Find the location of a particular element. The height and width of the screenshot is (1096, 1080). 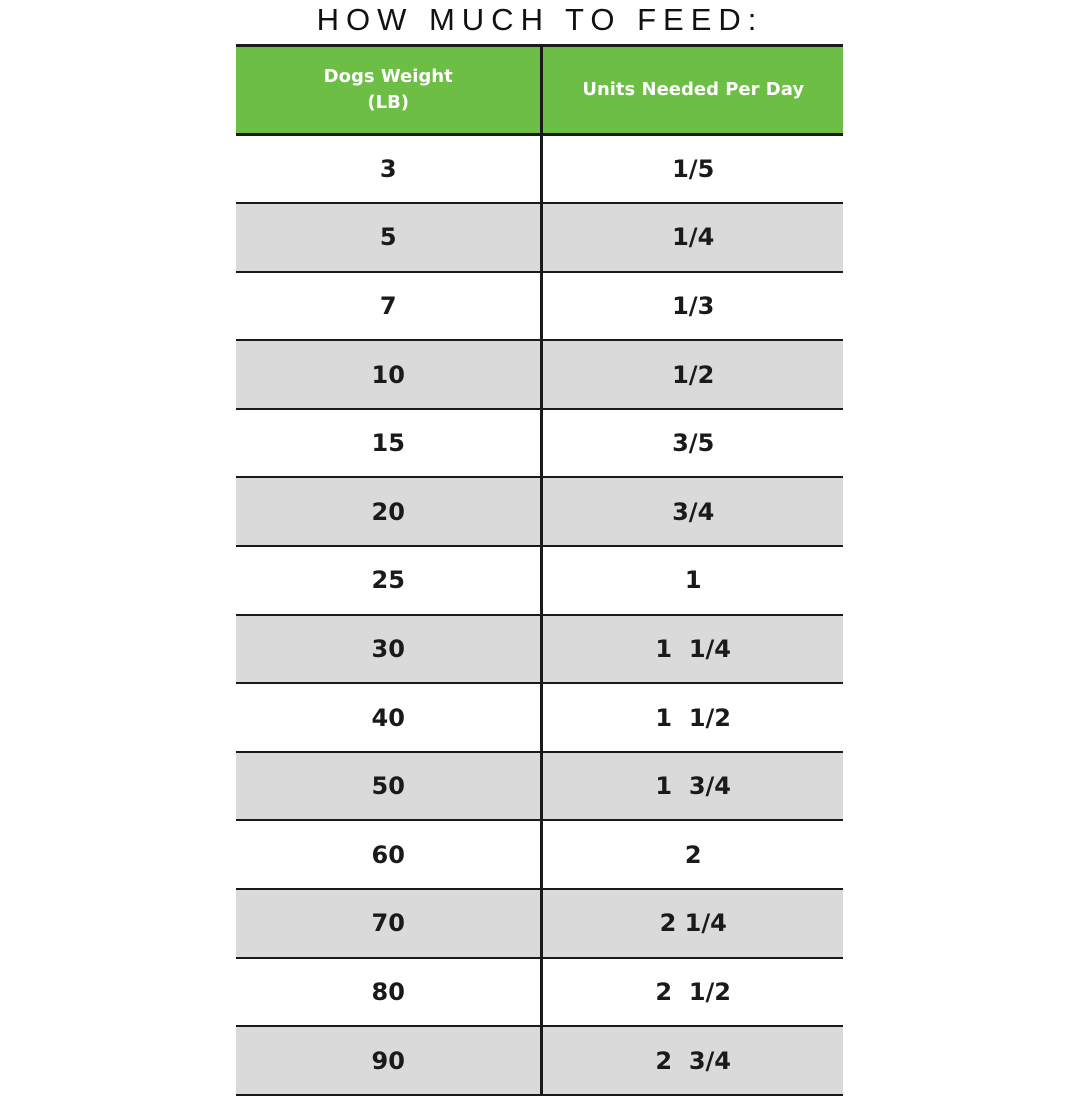

weight-cell: 30 is located at coordinates (390, 649).